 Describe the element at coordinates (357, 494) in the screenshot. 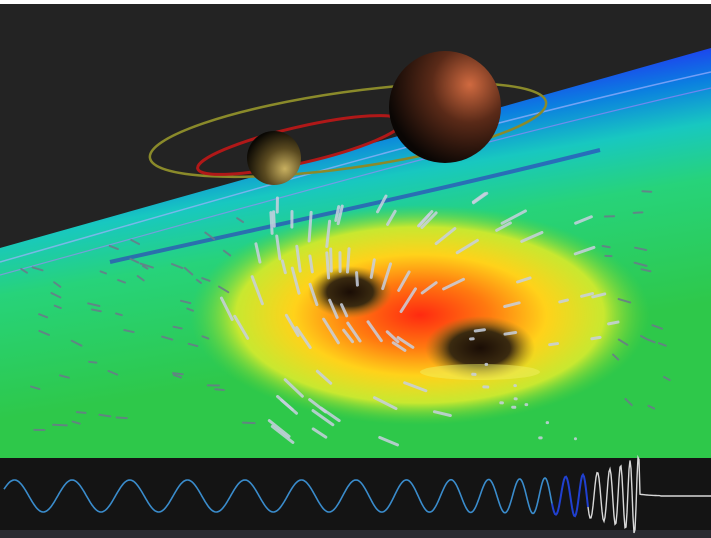

I see `gravitational-waveform` at that location.